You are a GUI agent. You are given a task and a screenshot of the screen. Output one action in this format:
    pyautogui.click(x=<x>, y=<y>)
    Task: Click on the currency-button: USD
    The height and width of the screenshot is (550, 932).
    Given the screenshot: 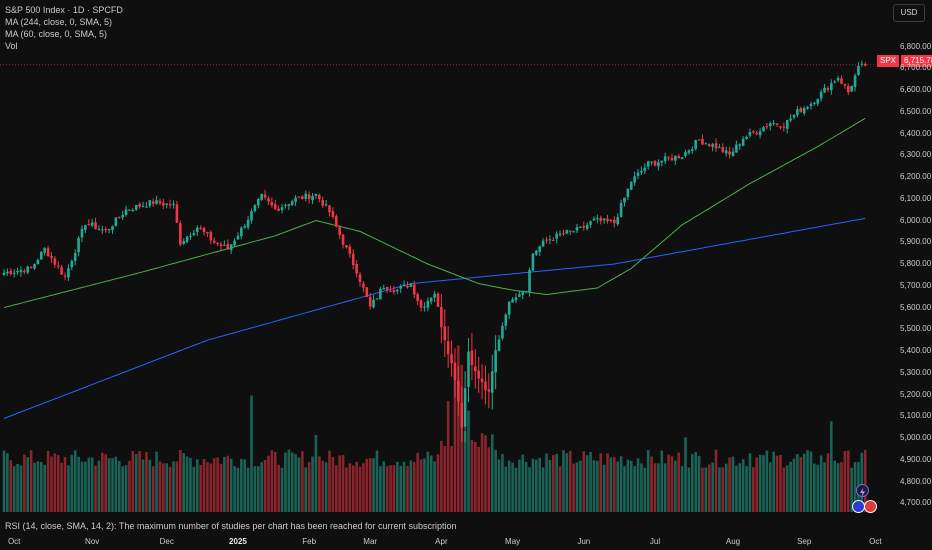 What is the action you would take?
    pyautogui.click(x=909, y=13)
    